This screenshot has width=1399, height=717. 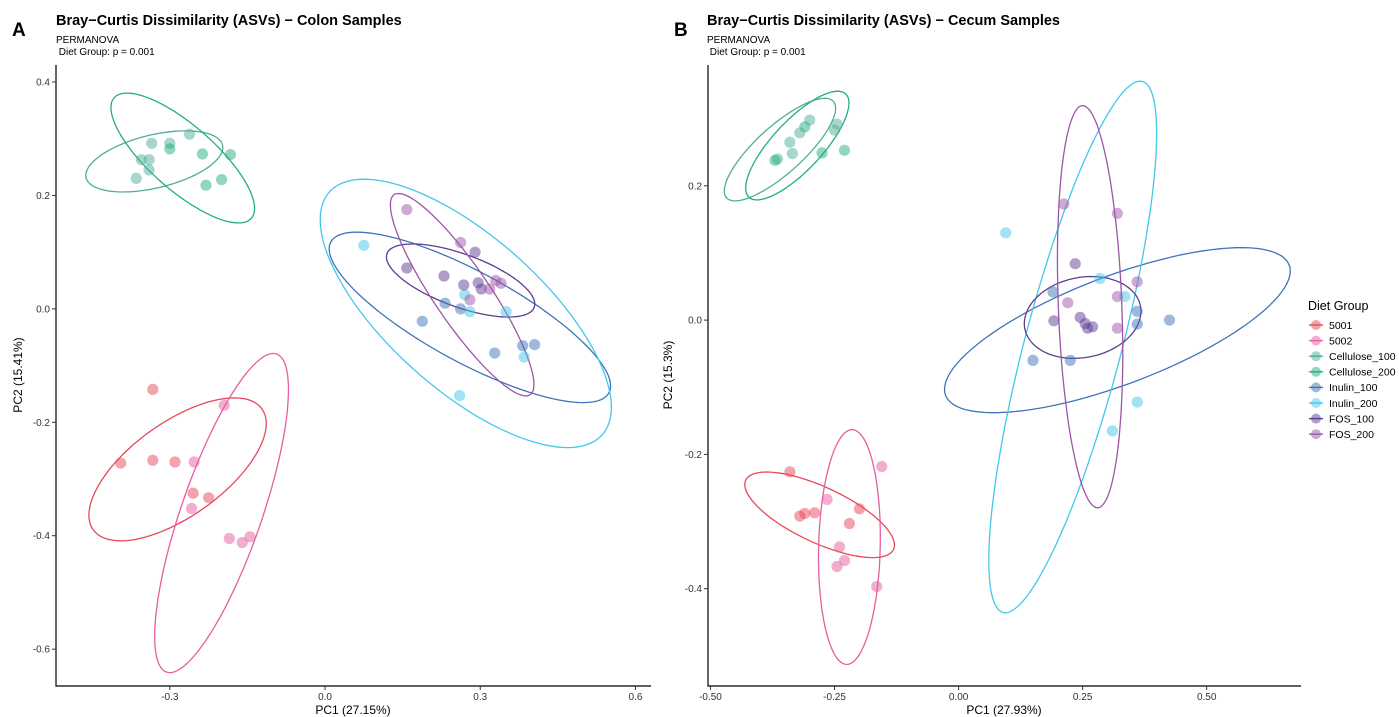 I want to click on legend-label-cellulose-200: Cellulose_200, so click(x=1362, y=373).